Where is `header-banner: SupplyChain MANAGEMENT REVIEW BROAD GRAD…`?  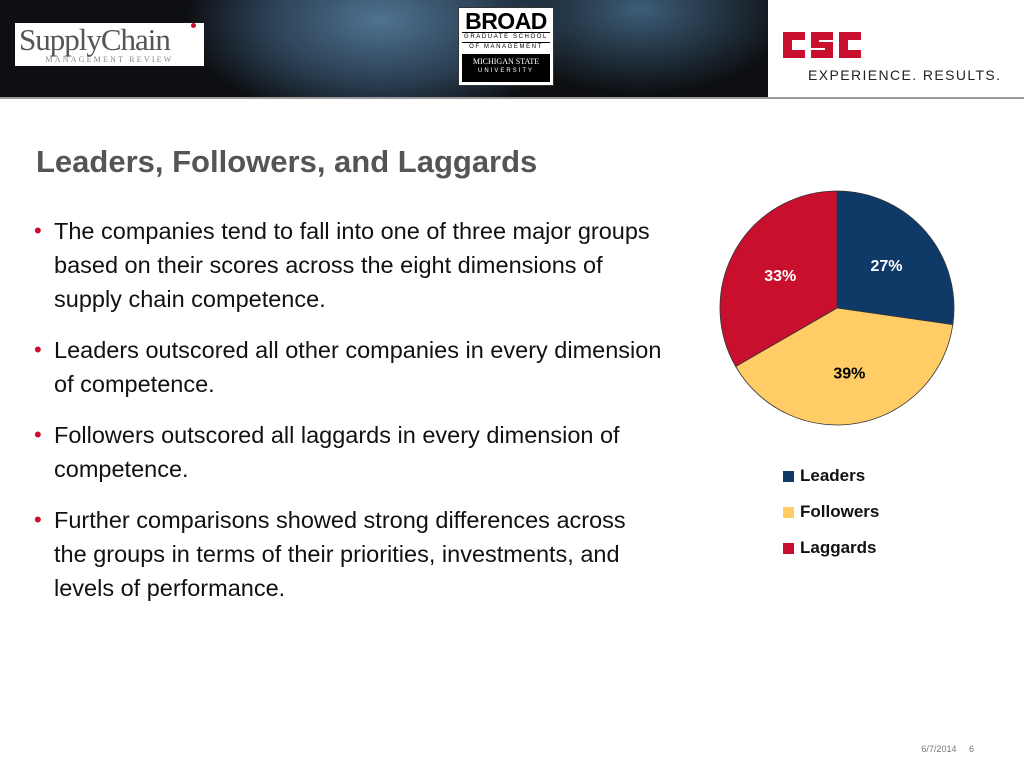
header-banner: SupplyChain MANAGEMENT REVIEW BROAD GRAD… is located at coordinates (512, 49).